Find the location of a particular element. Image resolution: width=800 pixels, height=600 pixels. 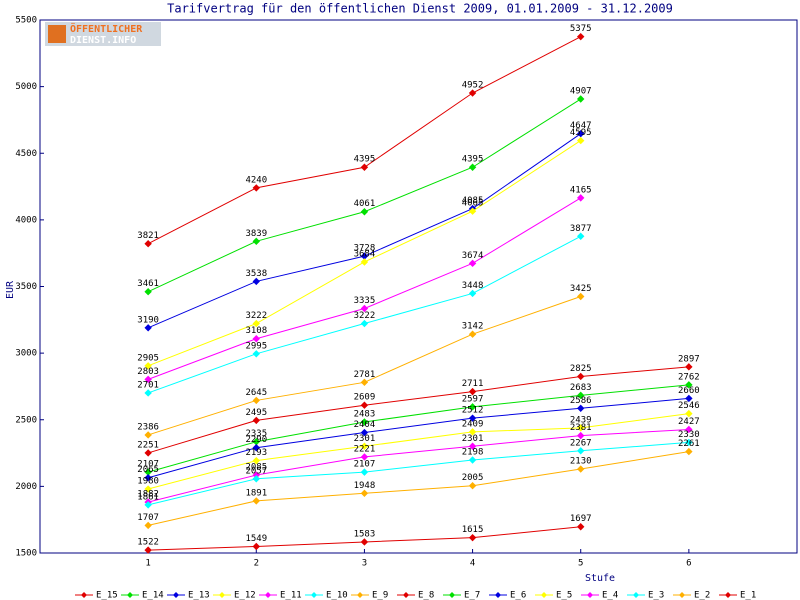

data-label: 2251 is located at coordinates (148, 445).